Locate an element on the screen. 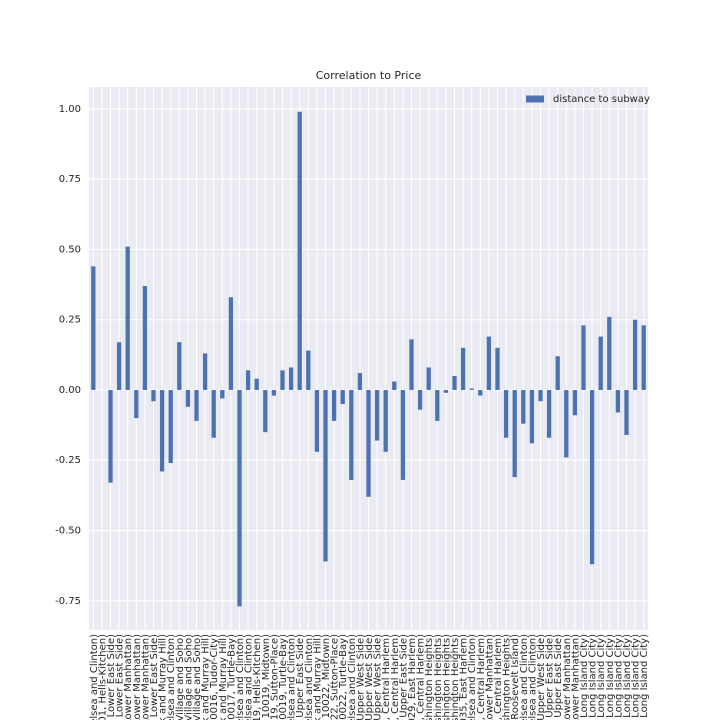 The image size is (720, 720). x-tick-label: 6, Central Harlem) is located at coordinates (386, 677).